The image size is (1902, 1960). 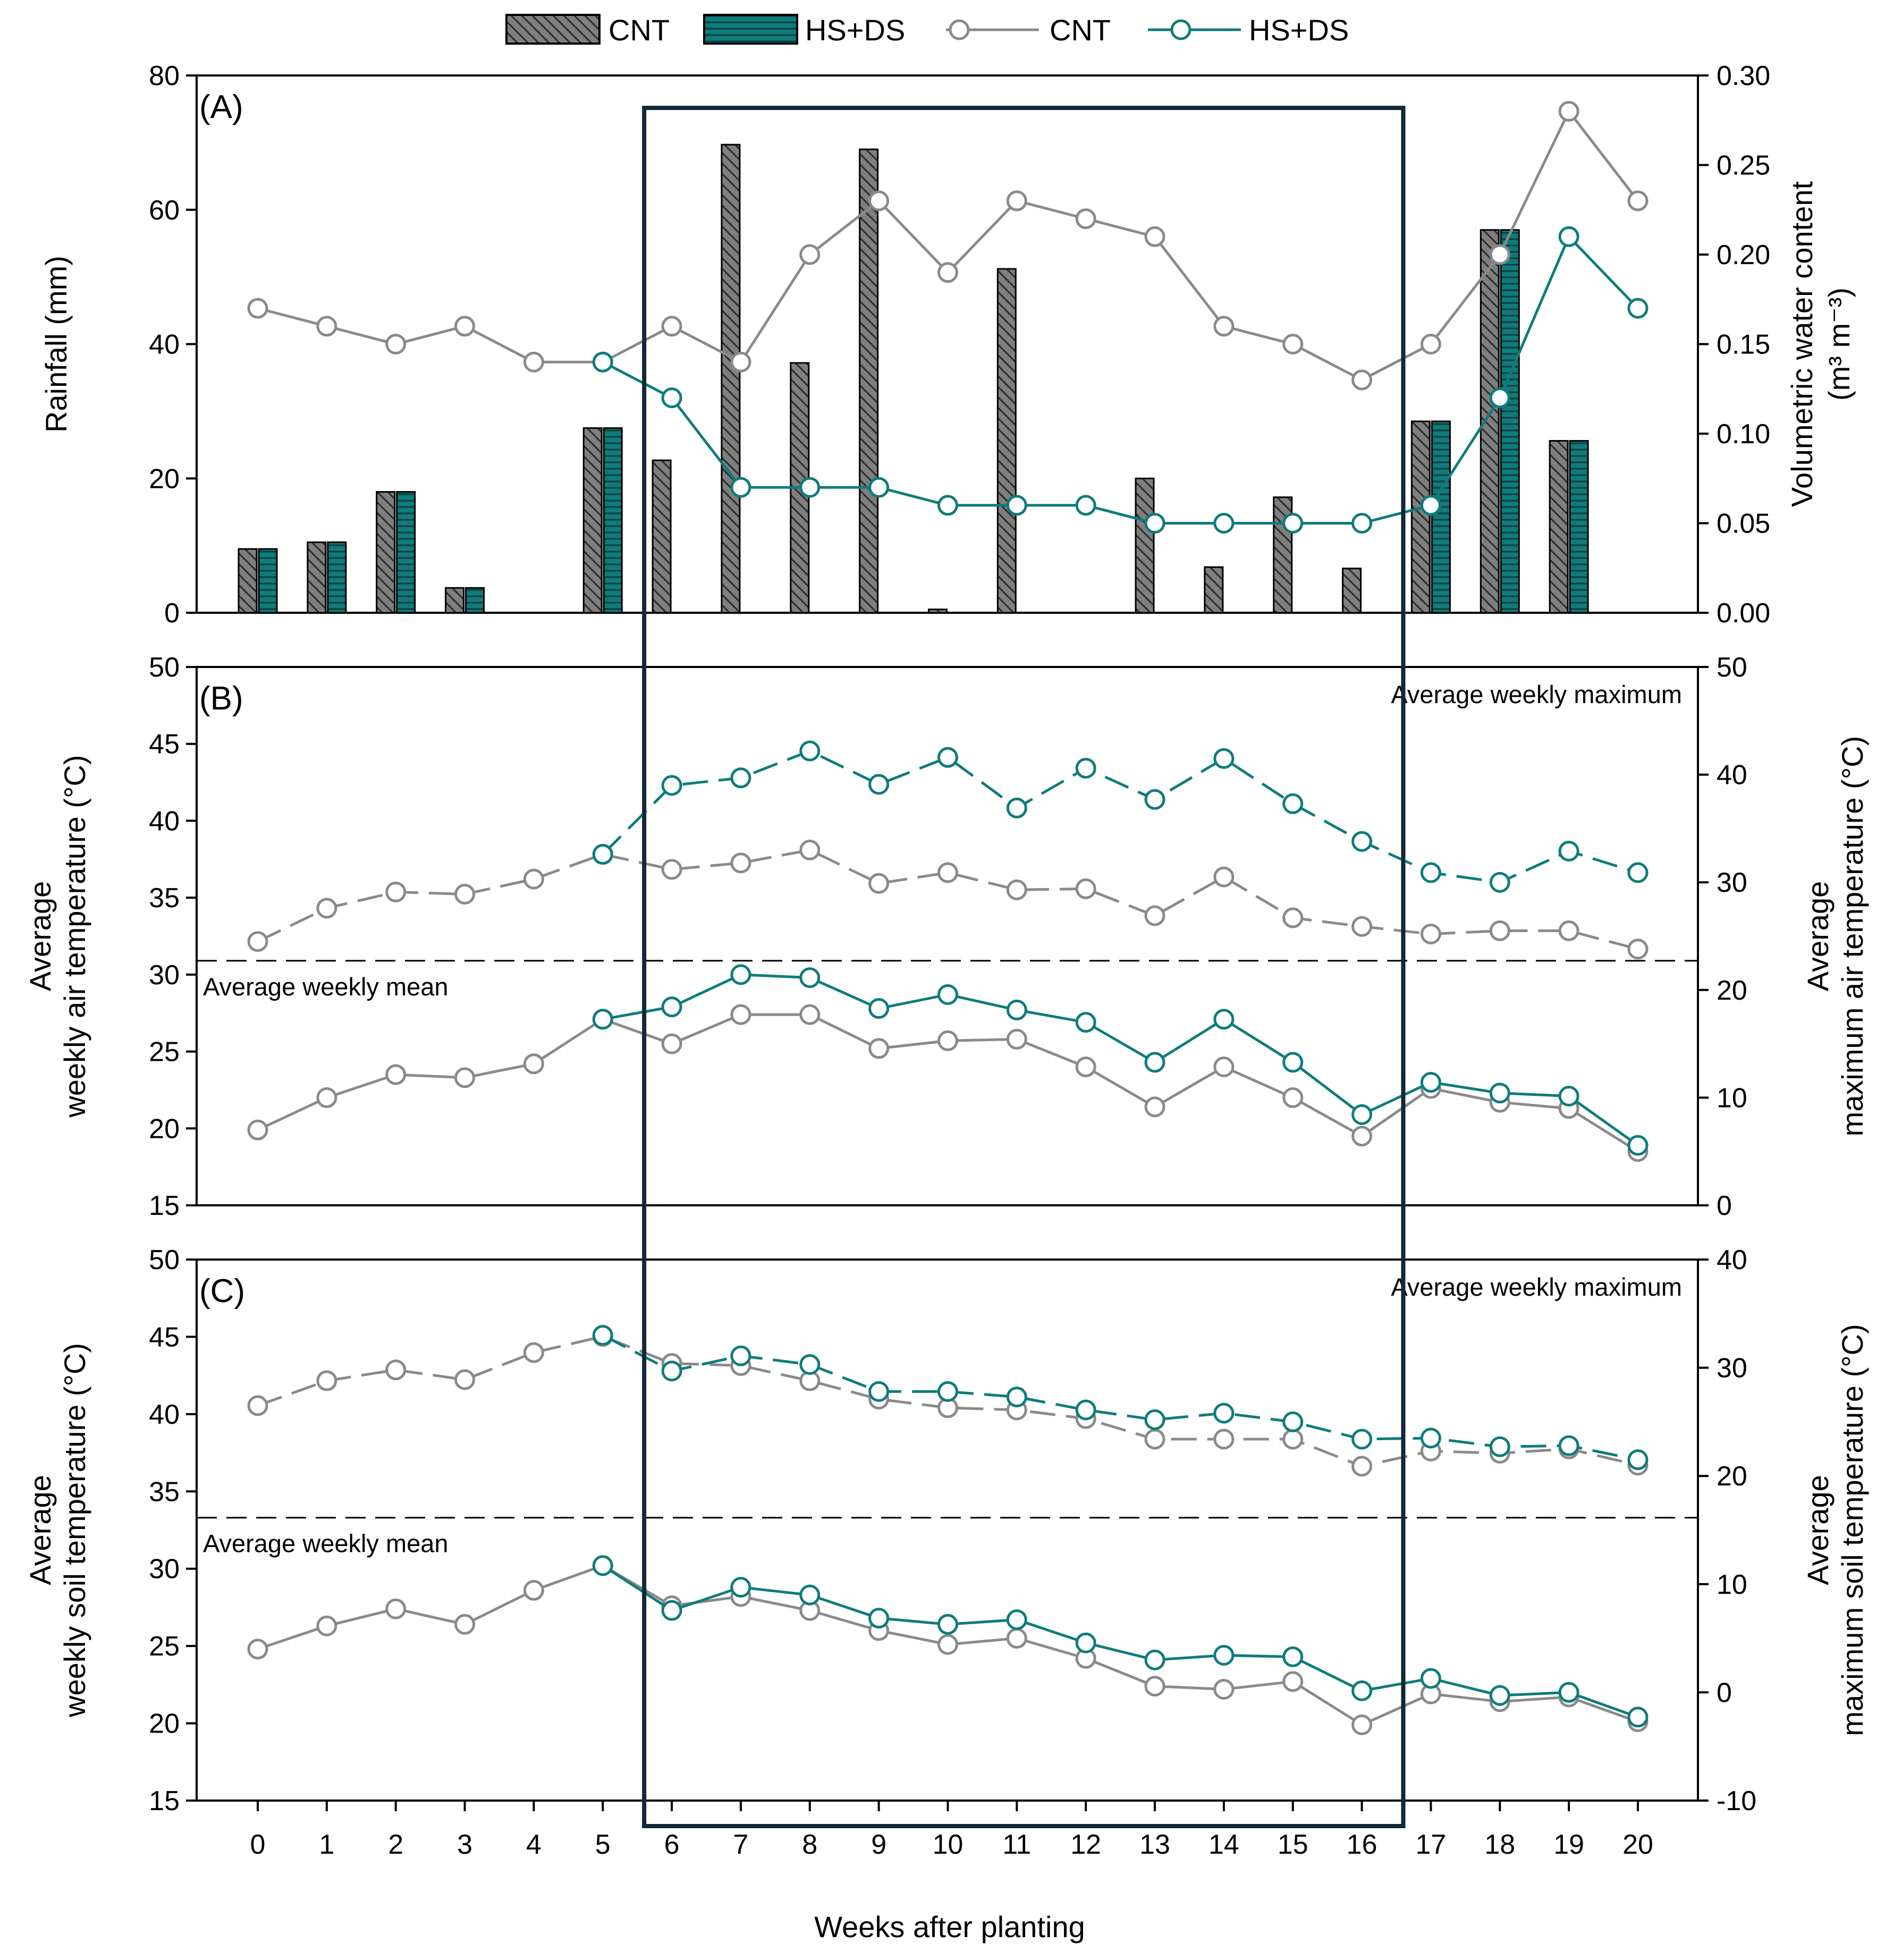 What do you see at coordinates (465, 1844) in the screenshot?
I see `x-tick-label: 3` at bounding box center [465, 1844].